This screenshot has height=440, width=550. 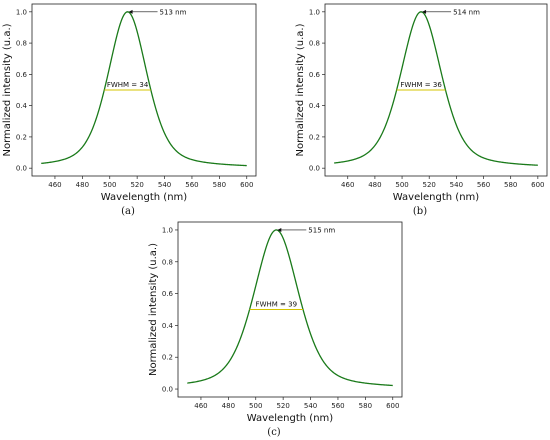 I want to click on peak-label: 515 nm, so click(x=321, y=230).